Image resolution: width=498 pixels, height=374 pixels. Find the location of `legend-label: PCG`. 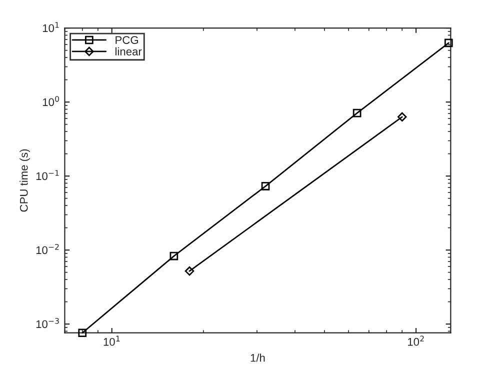

legend-label: PCG is located at coordinates (127, 40).